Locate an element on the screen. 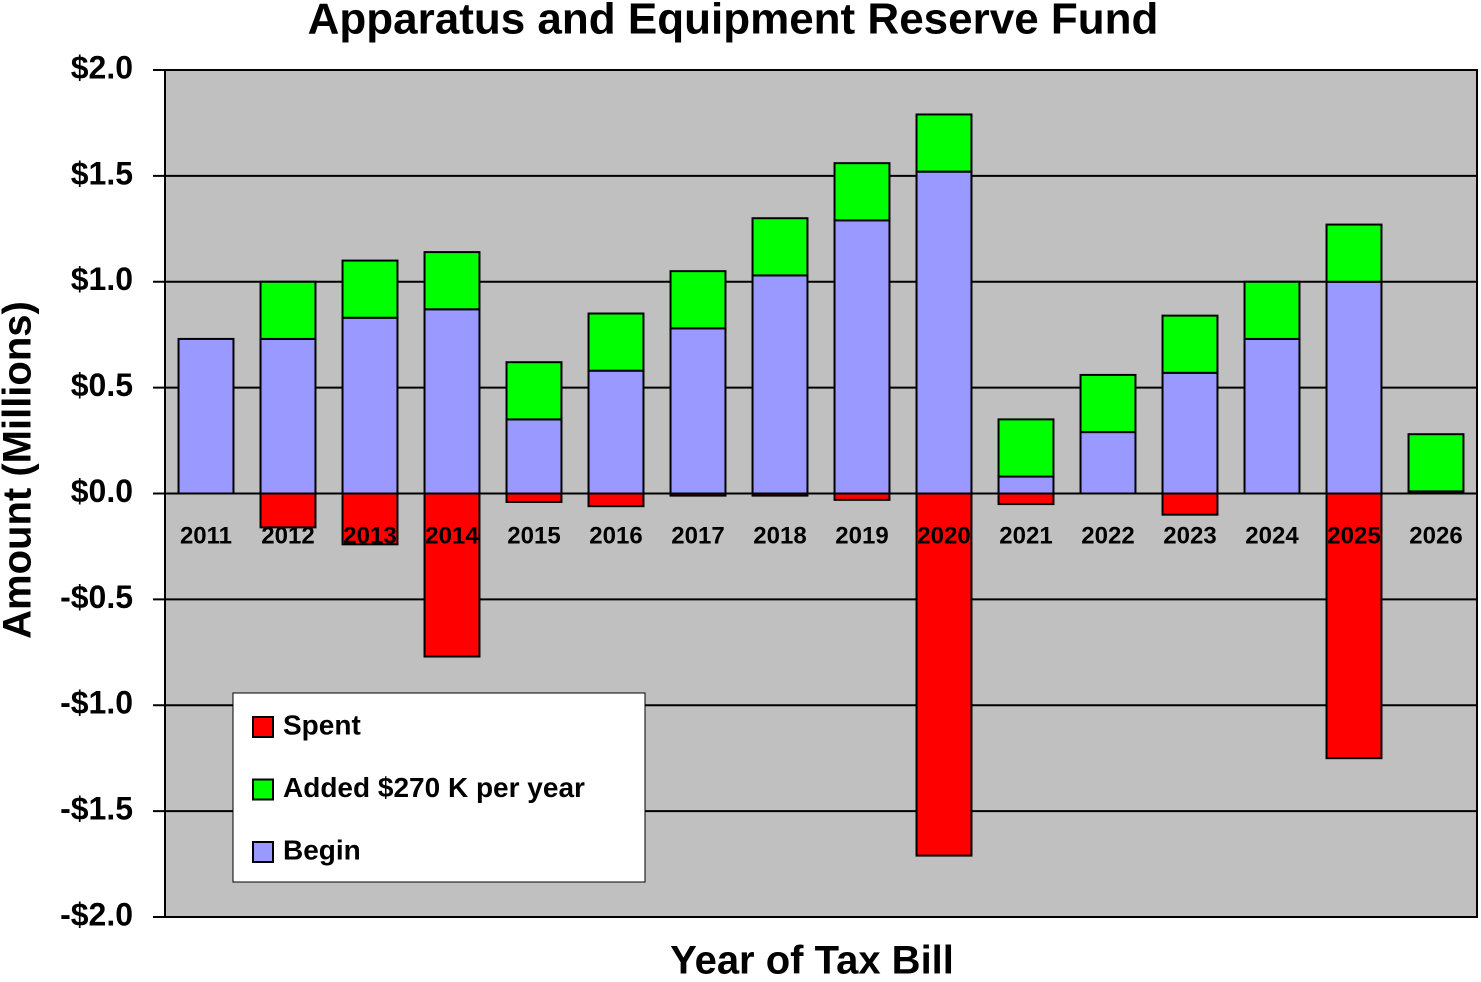 The image size is (1481, 982). x-tick-label: 2012 is located at coordinates (287, 535).